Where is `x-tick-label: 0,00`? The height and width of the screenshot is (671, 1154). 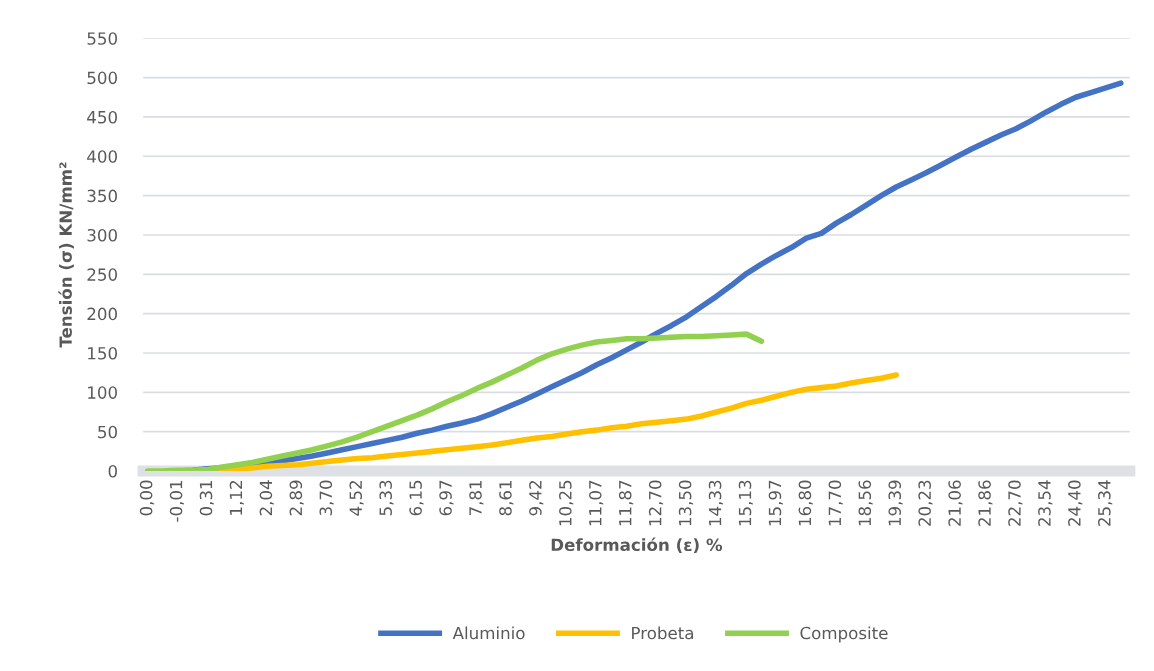
x-tick-label: 0,00 is located at coordinates (147, 498).